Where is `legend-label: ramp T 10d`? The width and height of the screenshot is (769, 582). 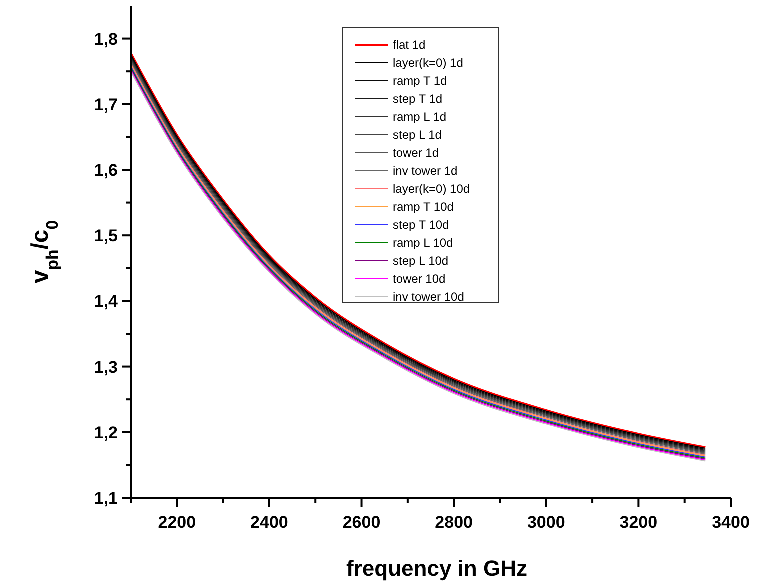 legend-label: ramp T 10d is located at coordinates (423, 207).